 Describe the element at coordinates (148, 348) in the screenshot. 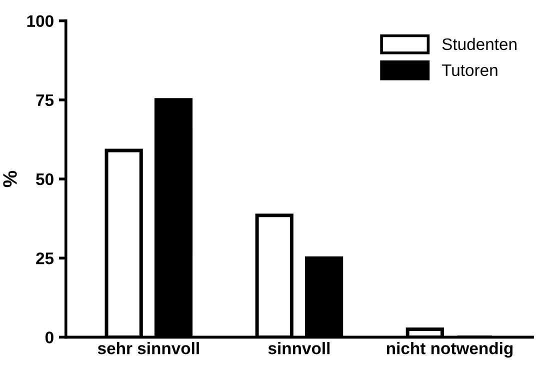

I see `x-tick-label: sehr sinnvoll` at that location.